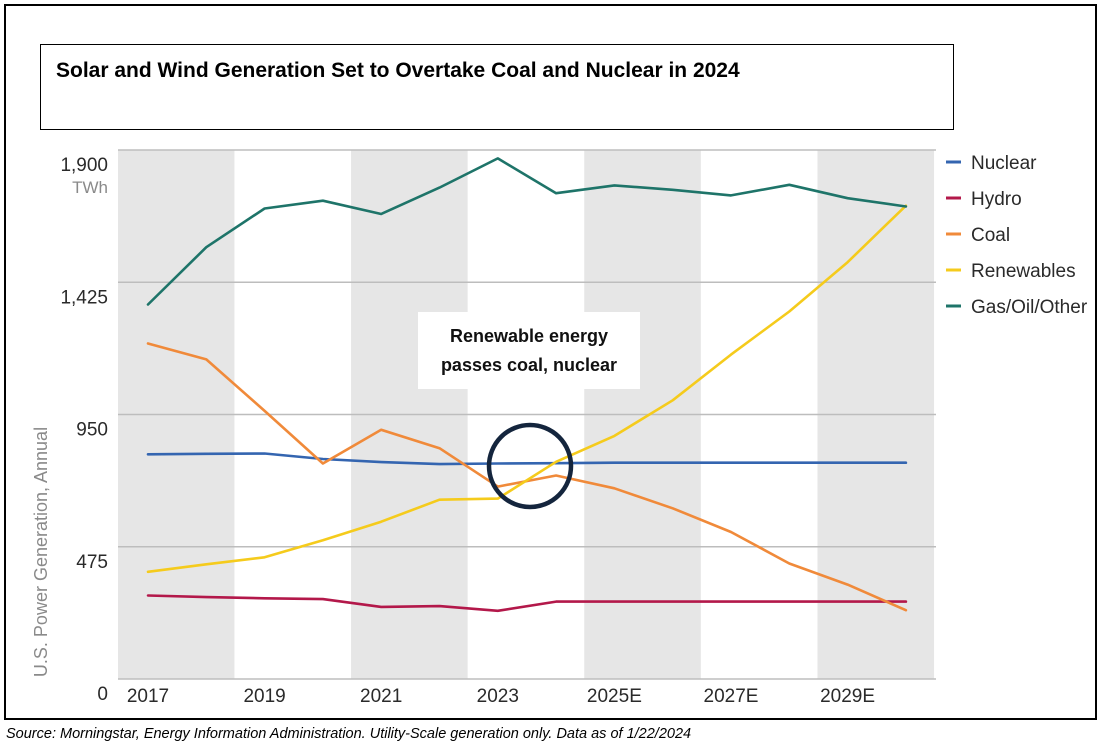 The image size is (1102, 750). Describe the element at coordinates (731, 696) in the screenshot. I see `x-tick-label: 2027E` at that location.